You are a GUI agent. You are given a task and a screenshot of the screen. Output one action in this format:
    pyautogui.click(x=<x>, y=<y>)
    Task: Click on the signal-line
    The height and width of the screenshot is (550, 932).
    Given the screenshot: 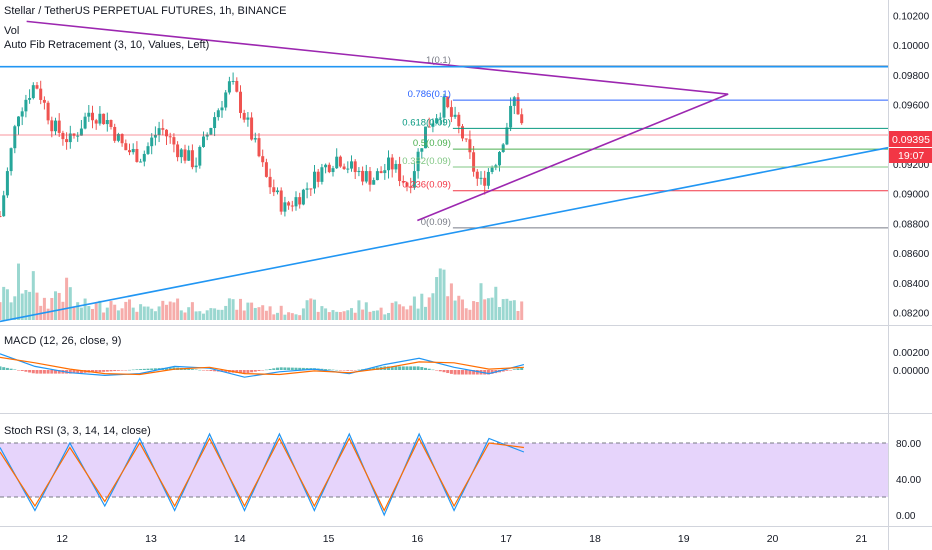 What is the action you would take?
    pyautogui.click(x=262, y=366)
    